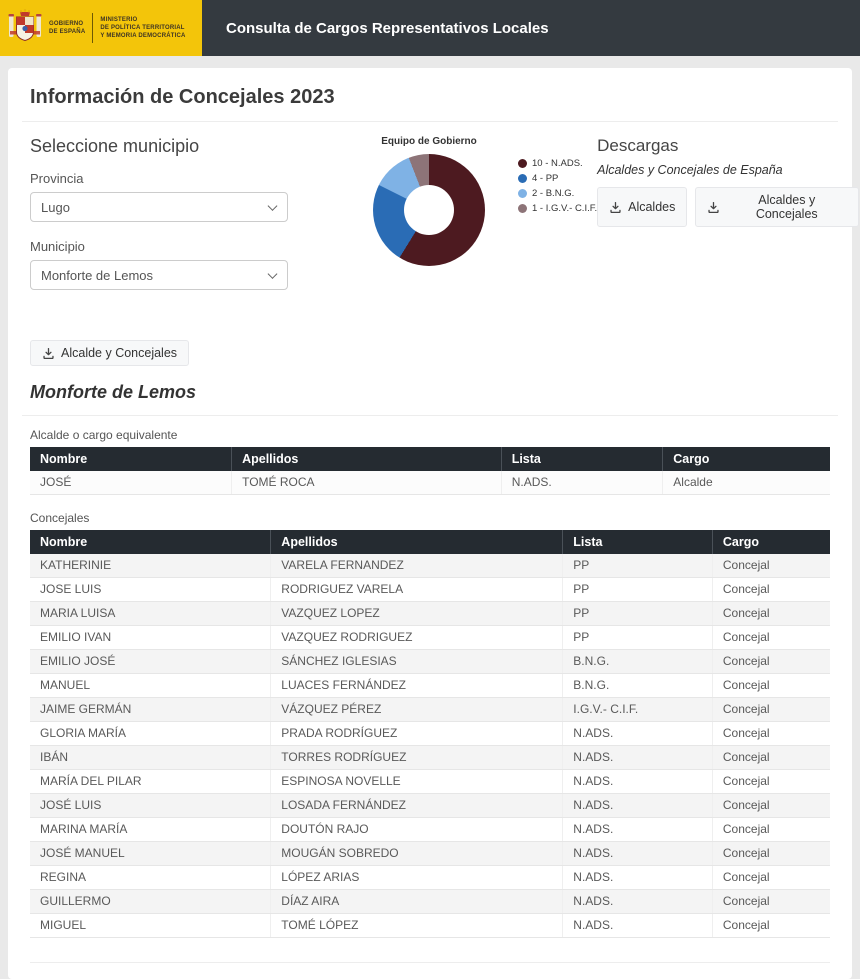  What do you see at coordinates (429, 141) in the screenshot?
I see `chart-title: Equipo de Gobierno` at bounding box center [429, 141].